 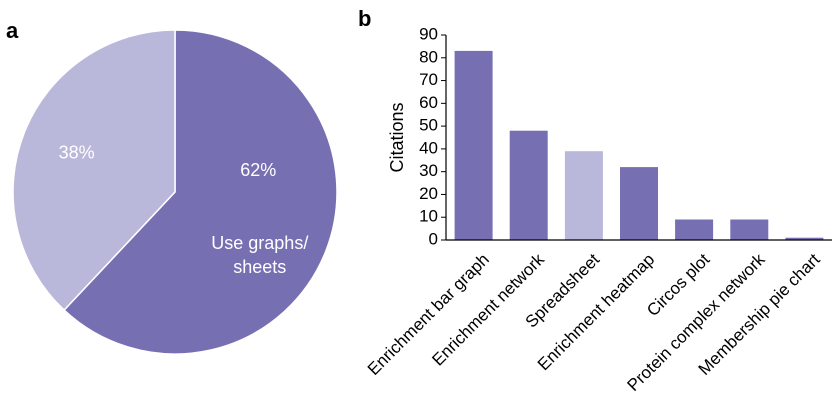 What do you see at coordinates (428, 79) in the screenshot?
I see `y-tick-label: 70` at bounding box center [428, 79].